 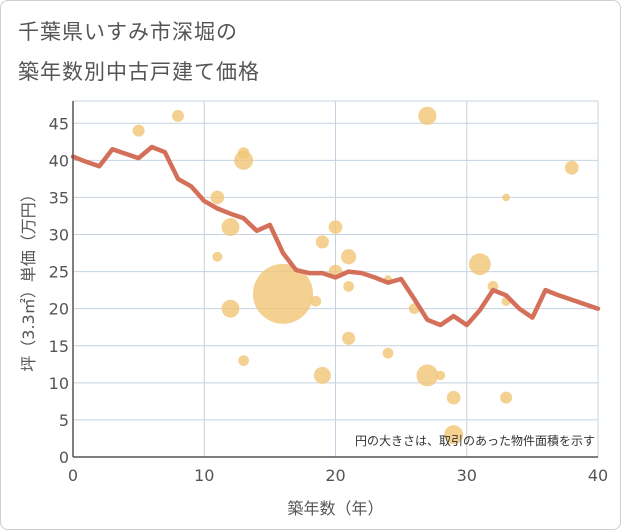 I want to click on x-axis-label: 築年数（年）, so click(x=335, y=508).